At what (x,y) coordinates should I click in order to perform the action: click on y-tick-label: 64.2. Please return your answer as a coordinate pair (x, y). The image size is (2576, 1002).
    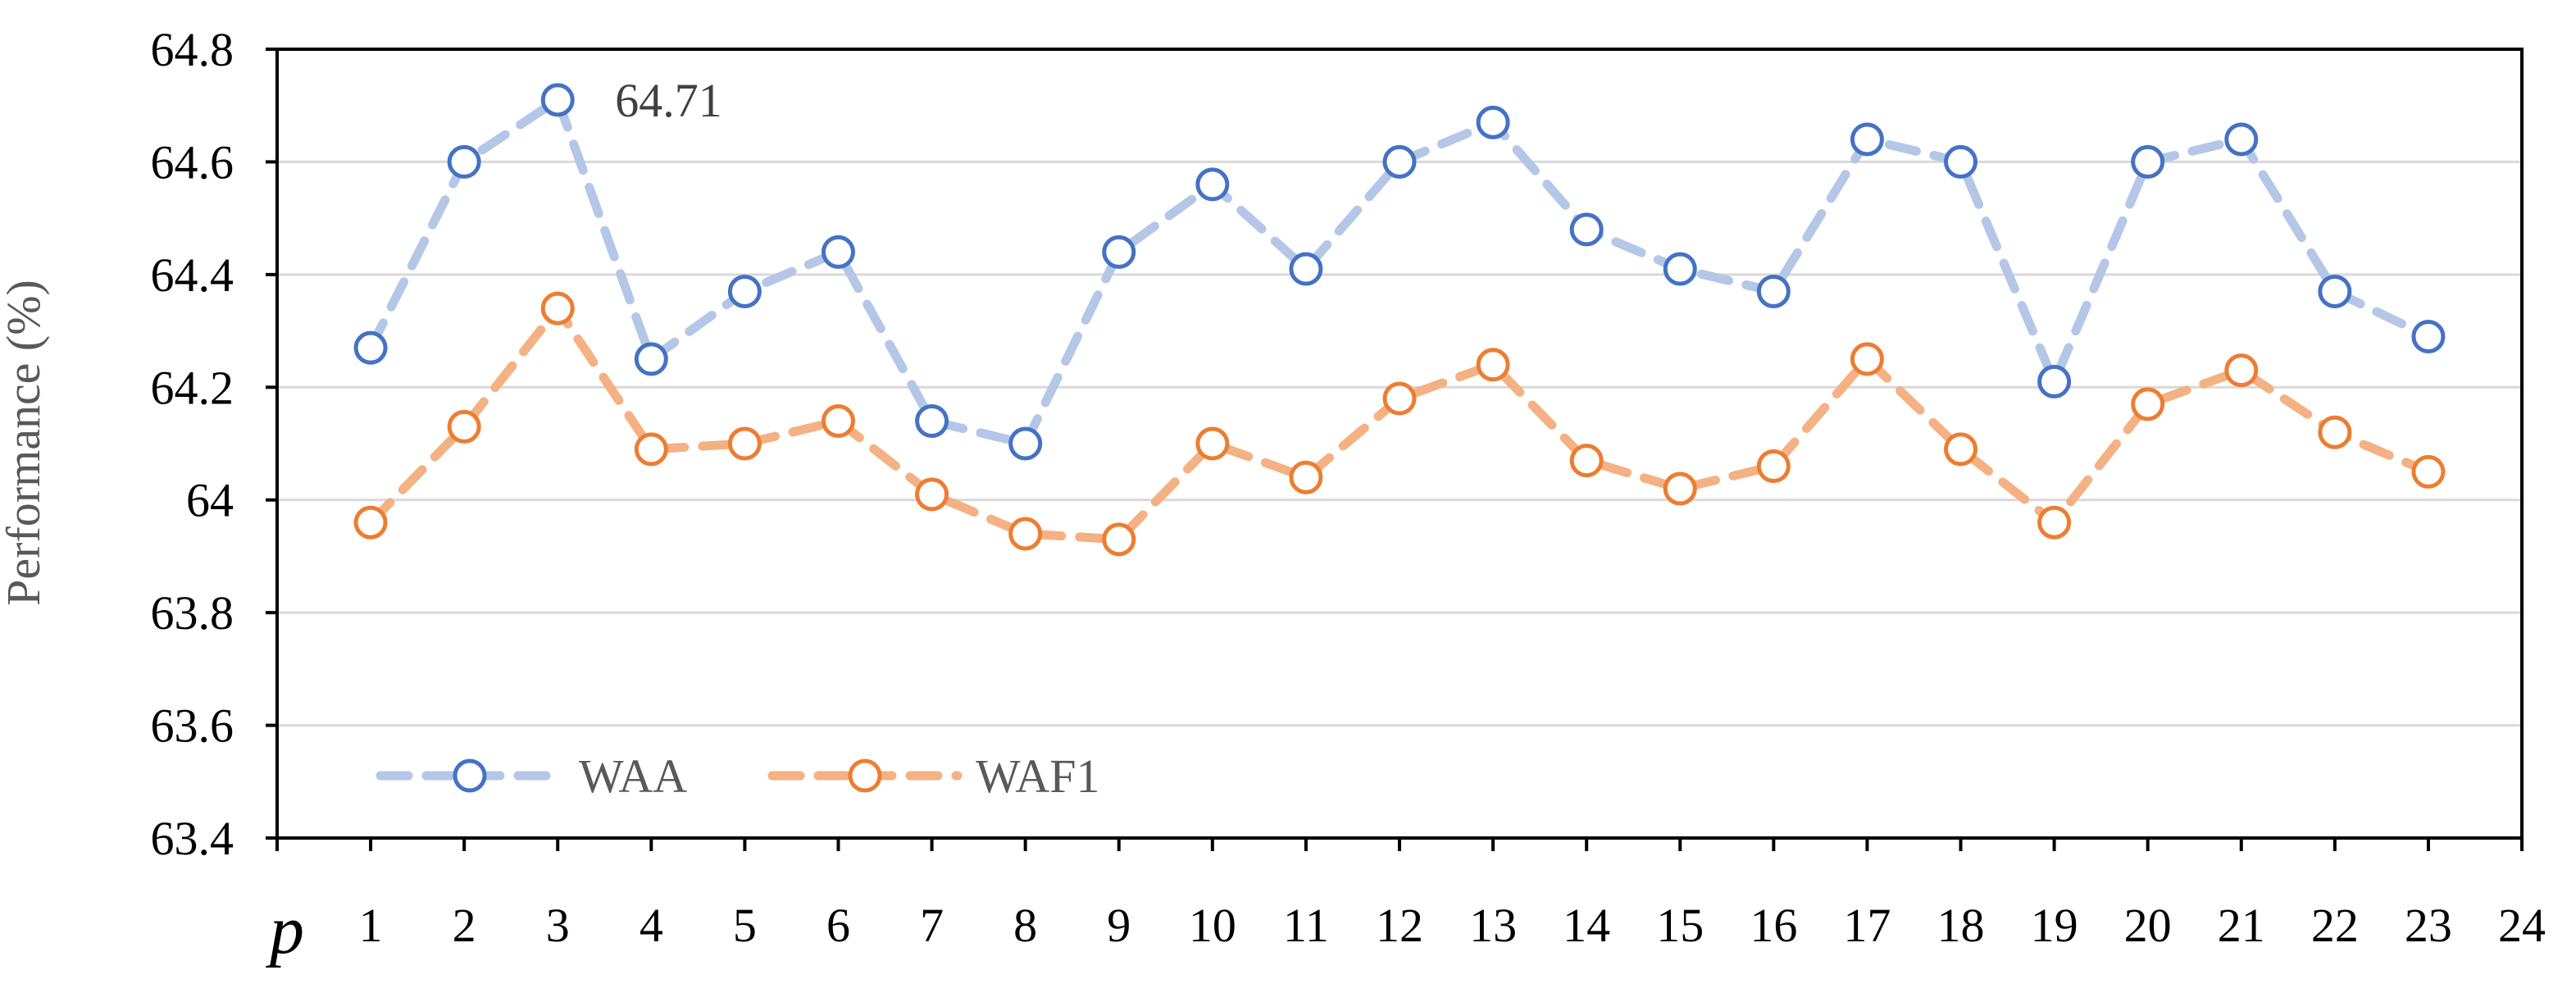
    Looking at the image, I should click on (192, 387).